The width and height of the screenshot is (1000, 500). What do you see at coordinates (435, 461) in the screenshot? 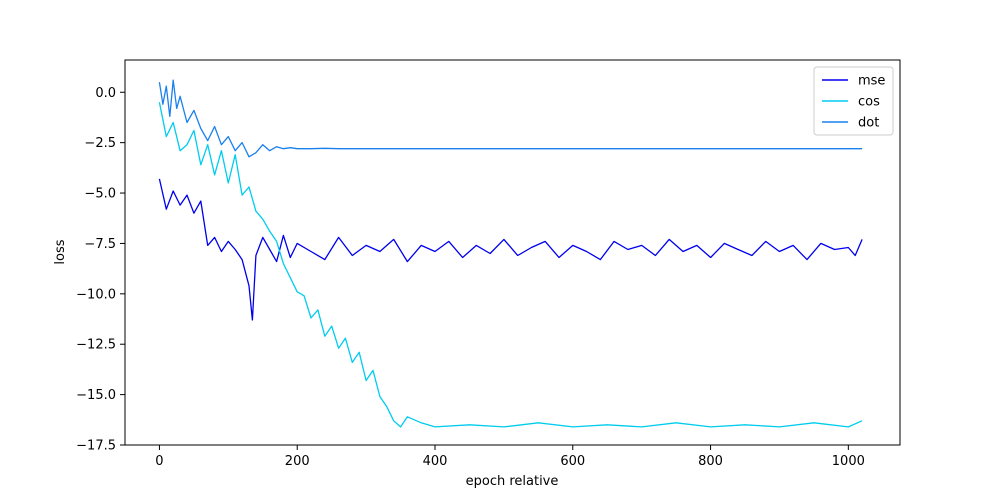
I see `x-tick-label: 400` at bounding box center [435, 461].